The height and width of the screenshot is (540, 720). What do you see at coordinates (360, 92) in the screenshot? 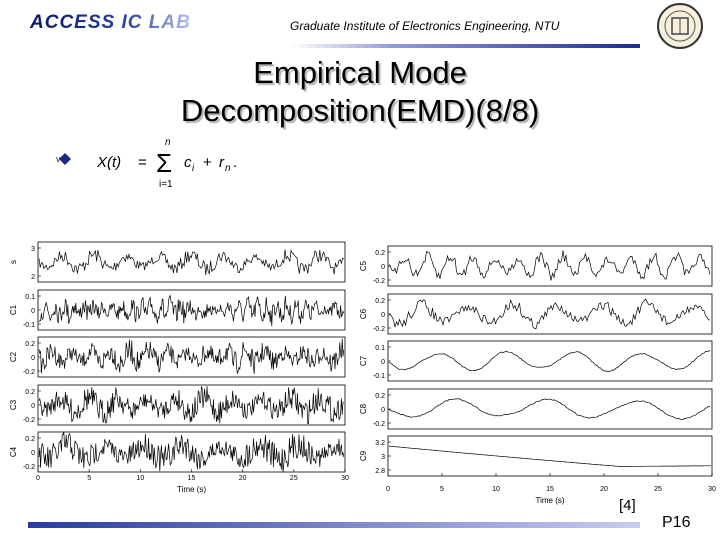
I see `slide-title: Empirical Mode Decomposition(EMD)(8/8)` at bounding box center [360, 92].